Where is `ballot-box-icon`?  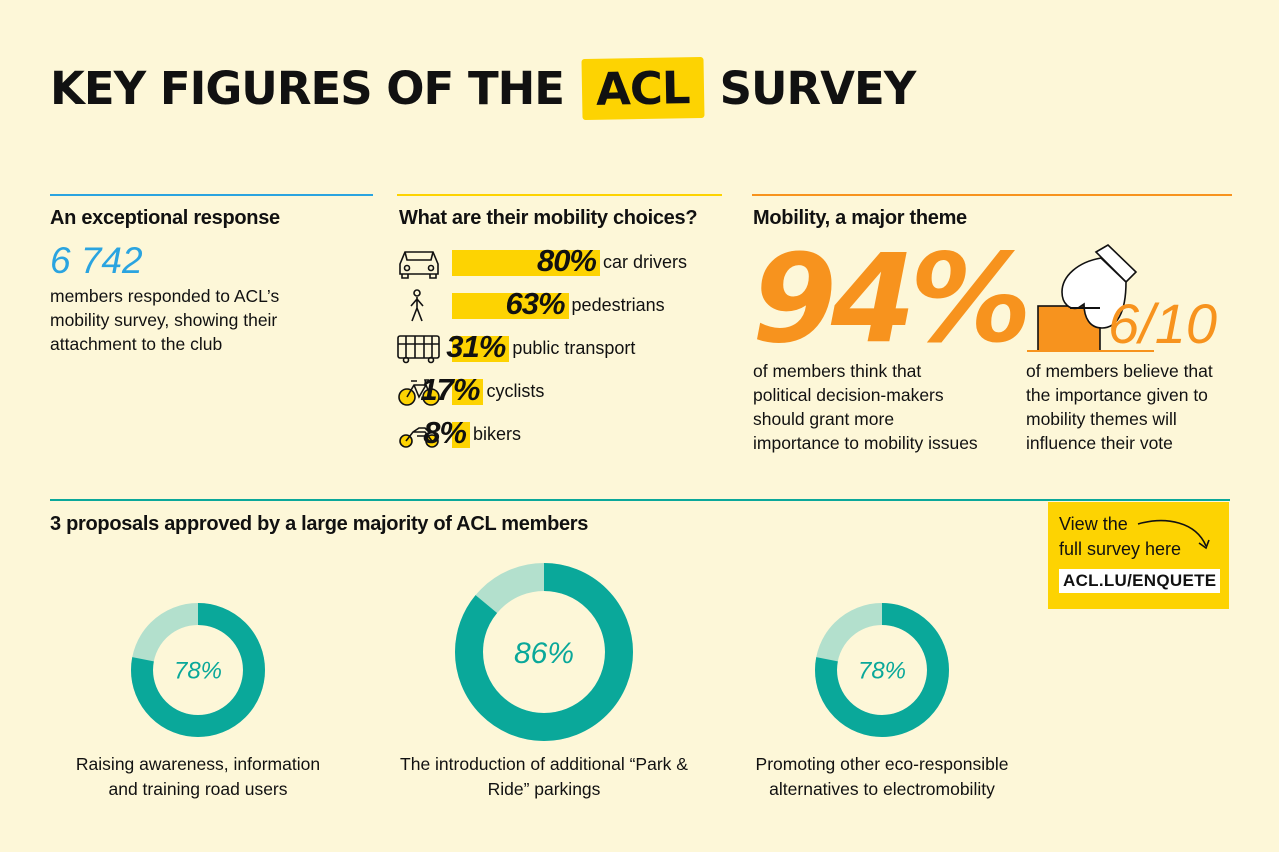
ballot-box-icon is located at coordinates (1090, 298).